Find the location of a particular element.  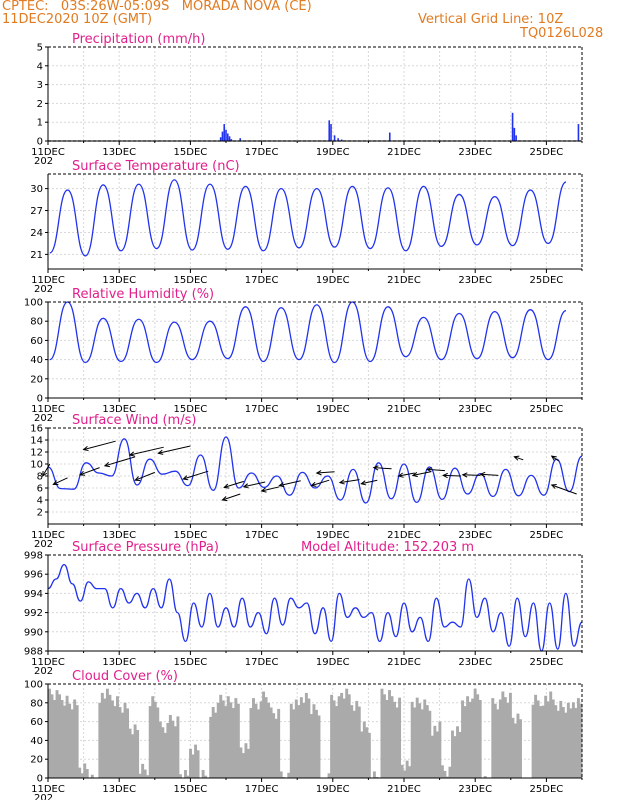

y-tick-label: 40 is located at coordinates (36, 360).